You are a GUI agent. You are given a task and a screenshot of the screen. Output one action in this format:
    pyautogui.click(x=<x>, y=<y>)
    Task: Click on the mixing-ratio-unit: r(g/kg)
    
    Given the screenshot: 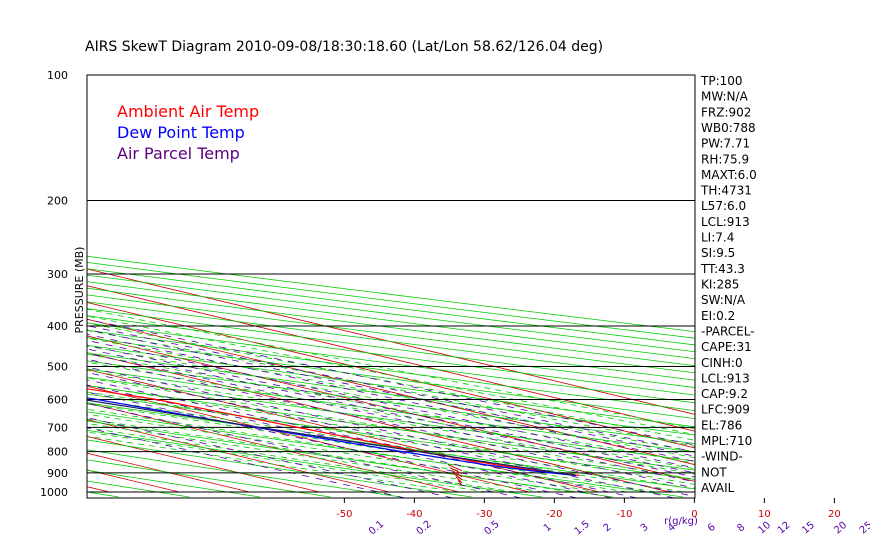 What is the action you would take?
    pyautogui.click(x=681, y=521)
    